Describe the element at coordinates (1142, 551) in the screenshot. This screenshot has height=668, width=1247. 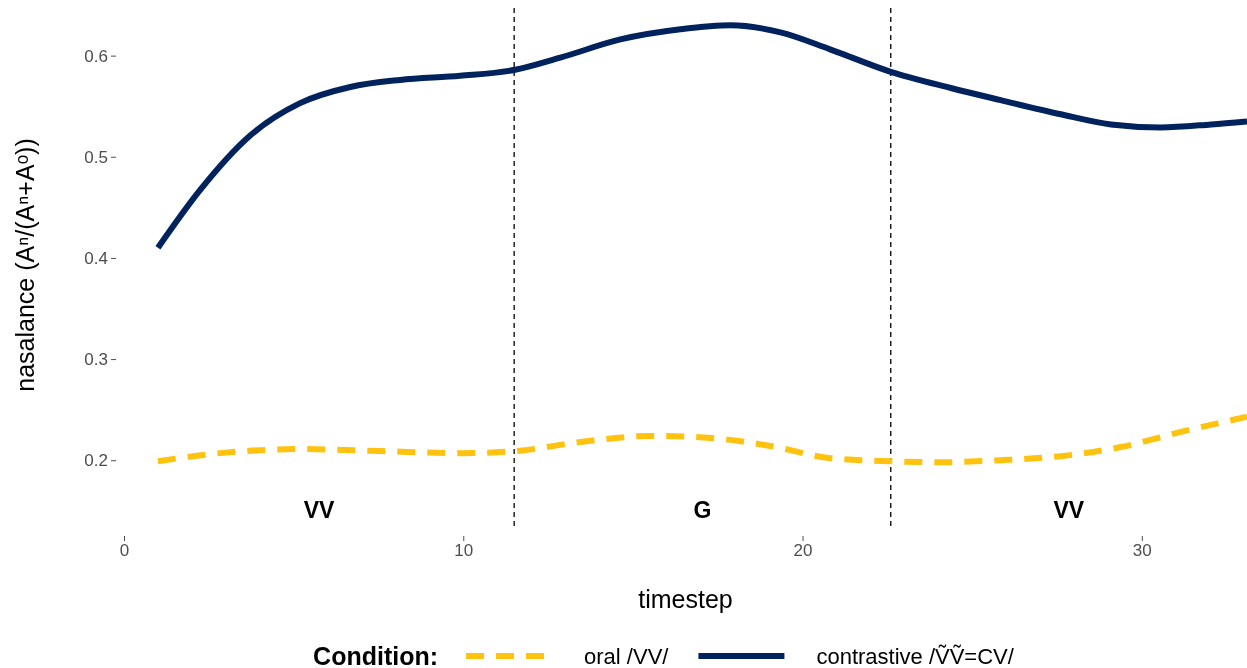
I see `x-tick-label: 30` at that location.